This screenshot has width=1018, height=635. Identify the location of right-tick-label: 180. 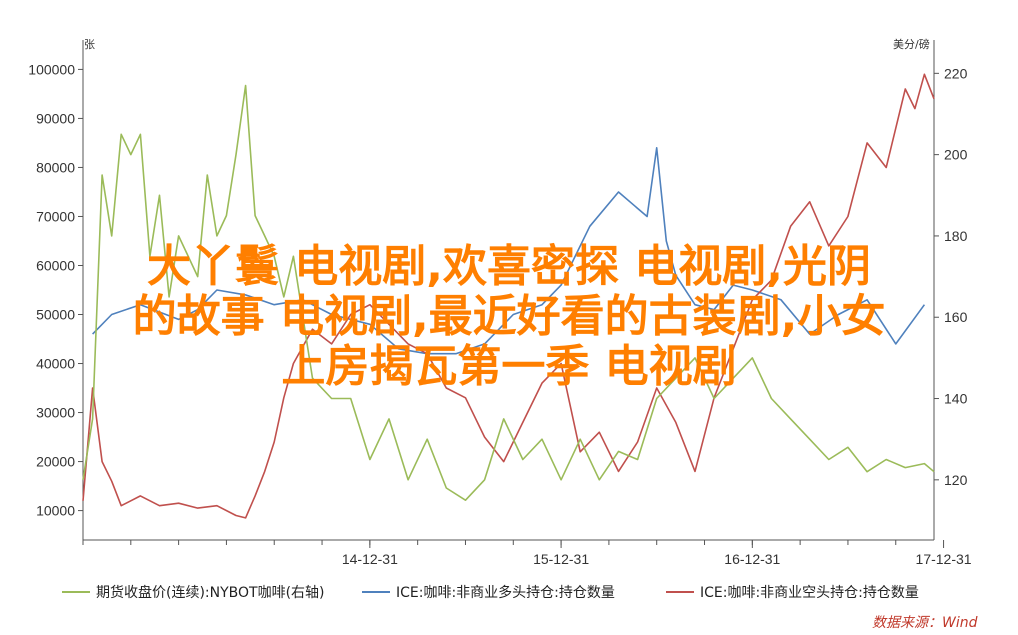
(956, 236).